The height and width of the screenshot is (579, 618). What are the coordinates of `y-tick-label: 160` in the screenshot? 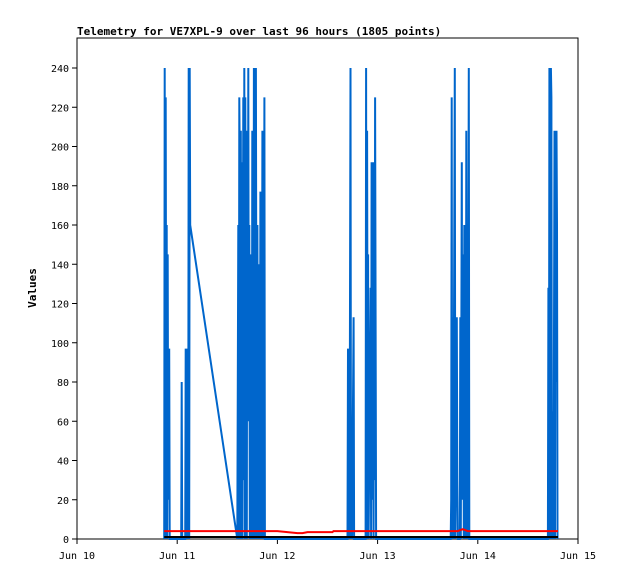 It's located at (60, 226).